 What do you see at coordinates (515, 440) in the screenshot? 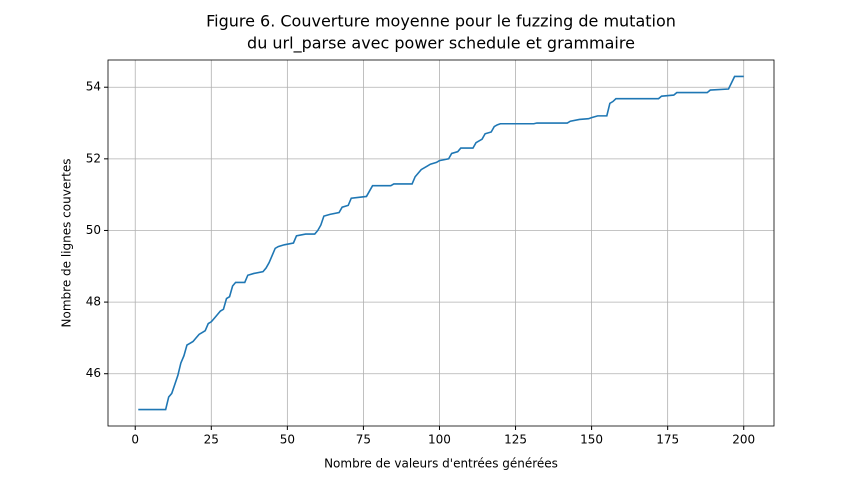
I see `x-tick-label: 125` at bounding box center [515, 440].